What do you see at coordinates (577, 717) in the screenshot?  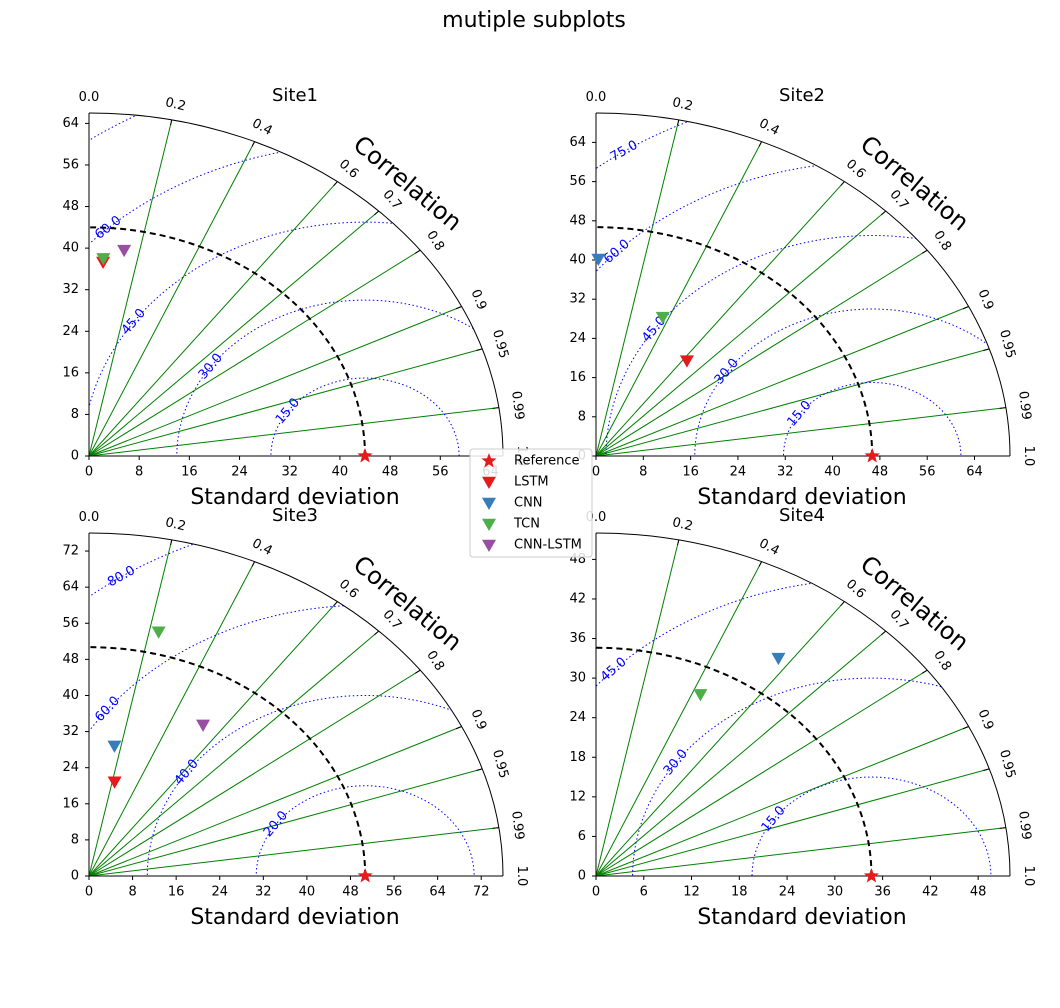 I see `y-tick-label: 24` at bounding box center [577, 717].